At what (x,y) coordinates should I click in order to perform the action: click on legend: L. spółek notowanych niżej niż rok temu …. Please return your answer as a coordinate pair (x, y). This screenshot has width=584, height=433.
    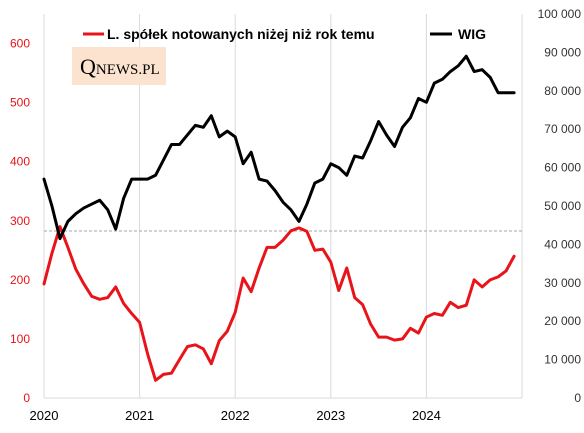
    Looking at the image, I should click on (284, 34).